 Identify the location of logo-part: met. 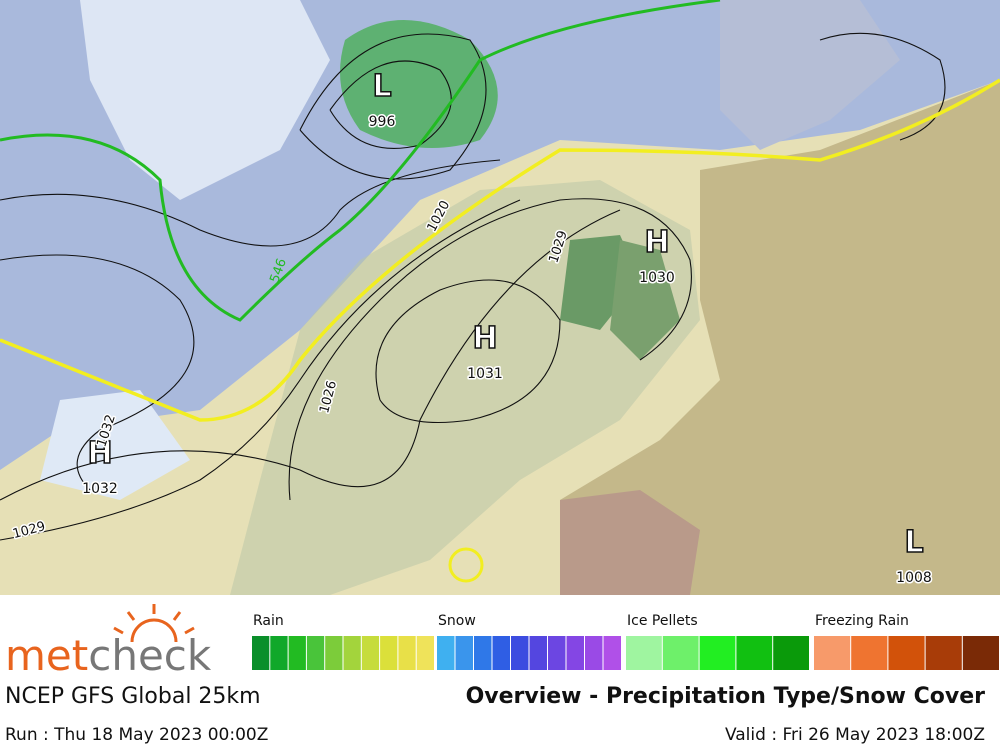
(46, 655).